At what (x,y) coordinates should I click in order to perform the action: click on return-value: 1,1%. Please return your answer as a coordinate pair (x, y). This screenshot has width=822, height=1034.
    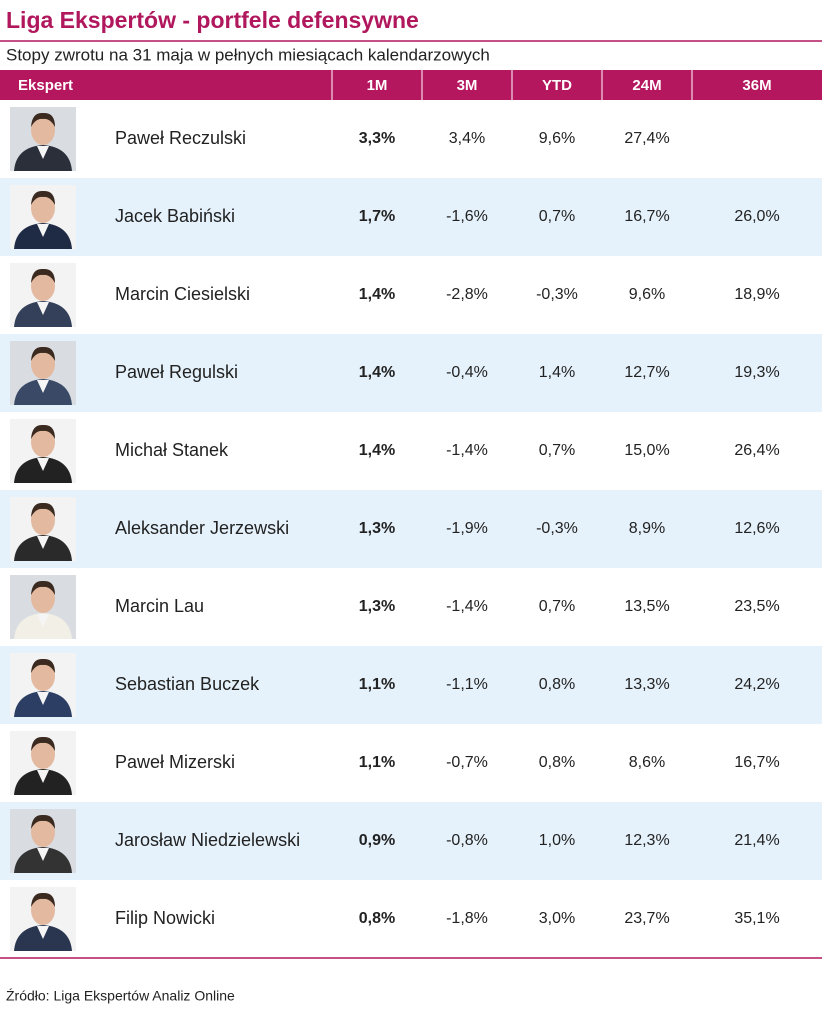
    Looking at the image, I should click on (377, 762).